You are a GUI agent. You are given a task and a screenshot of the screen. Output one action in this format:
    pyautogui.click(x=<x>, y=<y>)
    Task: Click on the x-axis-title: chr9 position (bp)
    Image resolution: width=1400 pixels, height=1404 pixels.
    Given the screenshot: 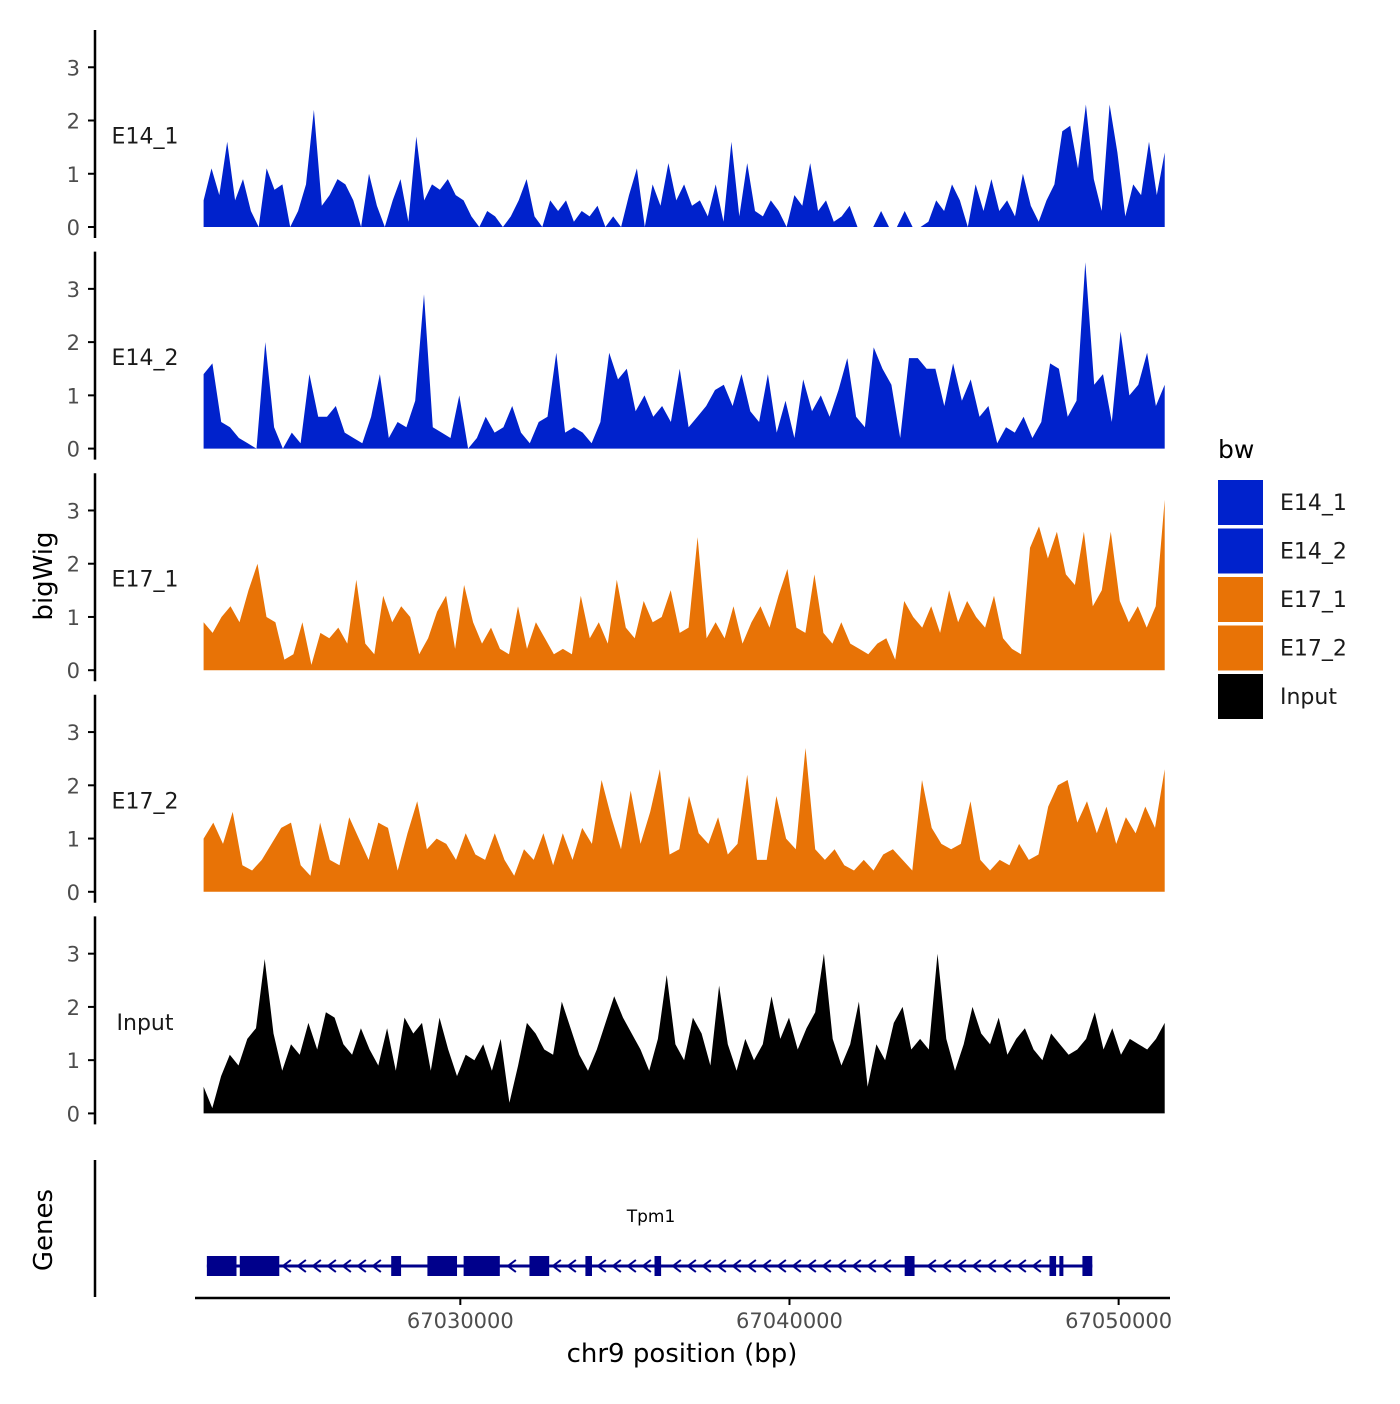 What is the action you would take?
    pyautogui.click(x=682, y=1354)
    